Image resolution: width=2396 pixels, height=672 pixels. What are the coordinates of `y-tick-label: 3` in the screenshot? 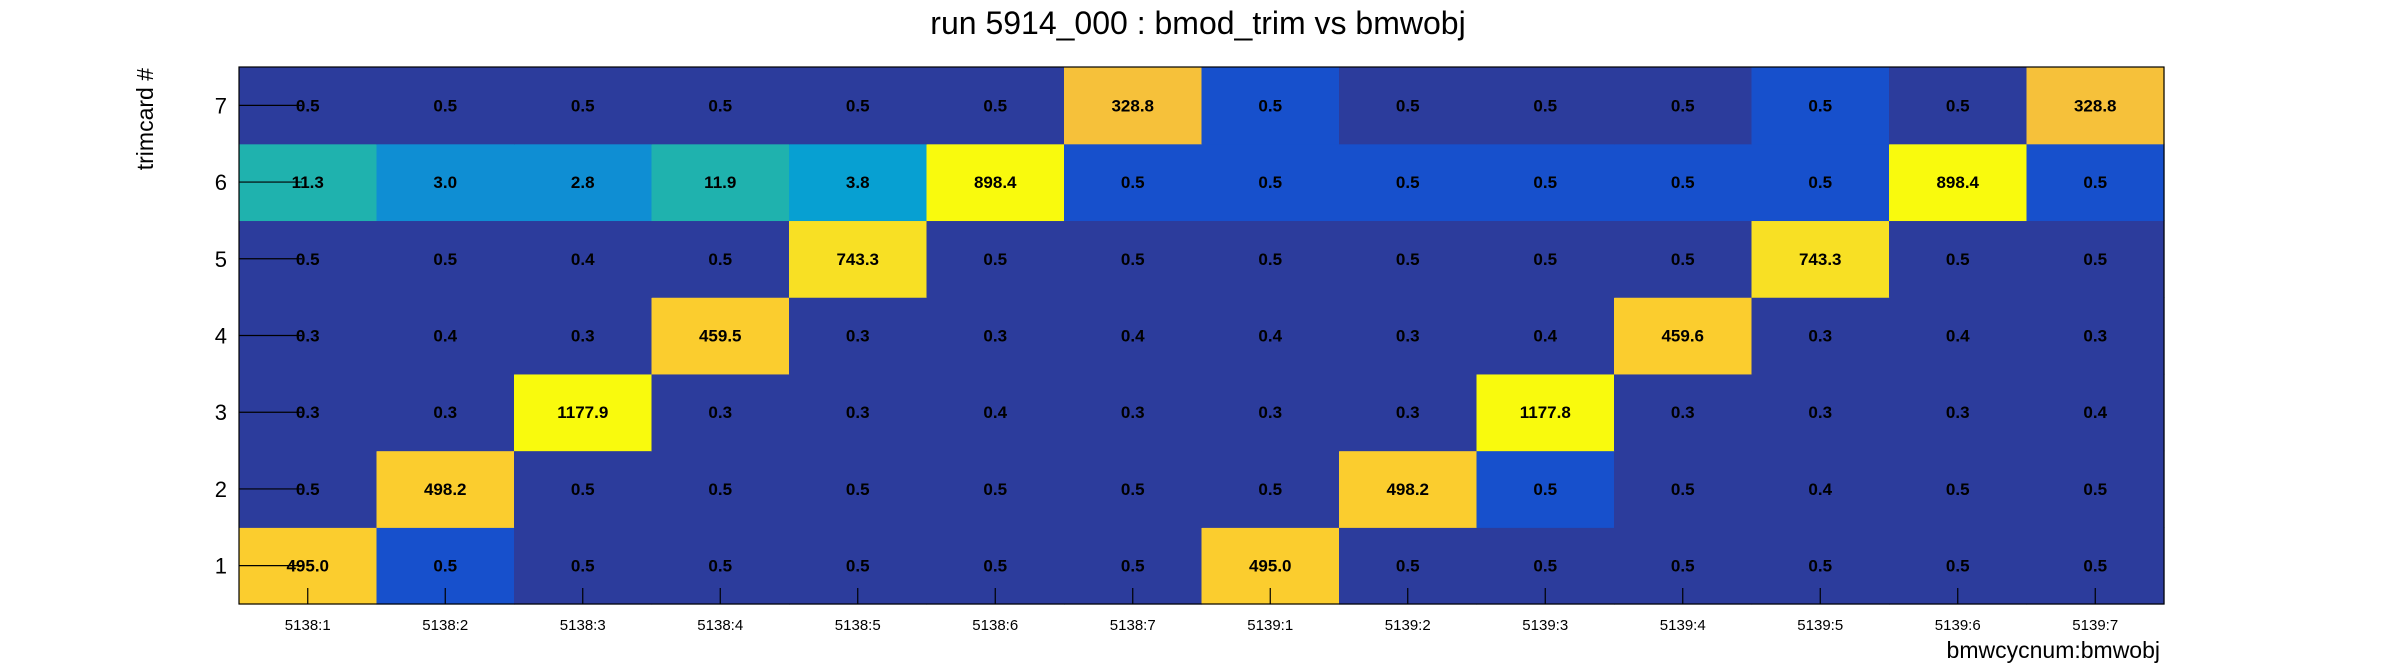 It's located at (221, 412).